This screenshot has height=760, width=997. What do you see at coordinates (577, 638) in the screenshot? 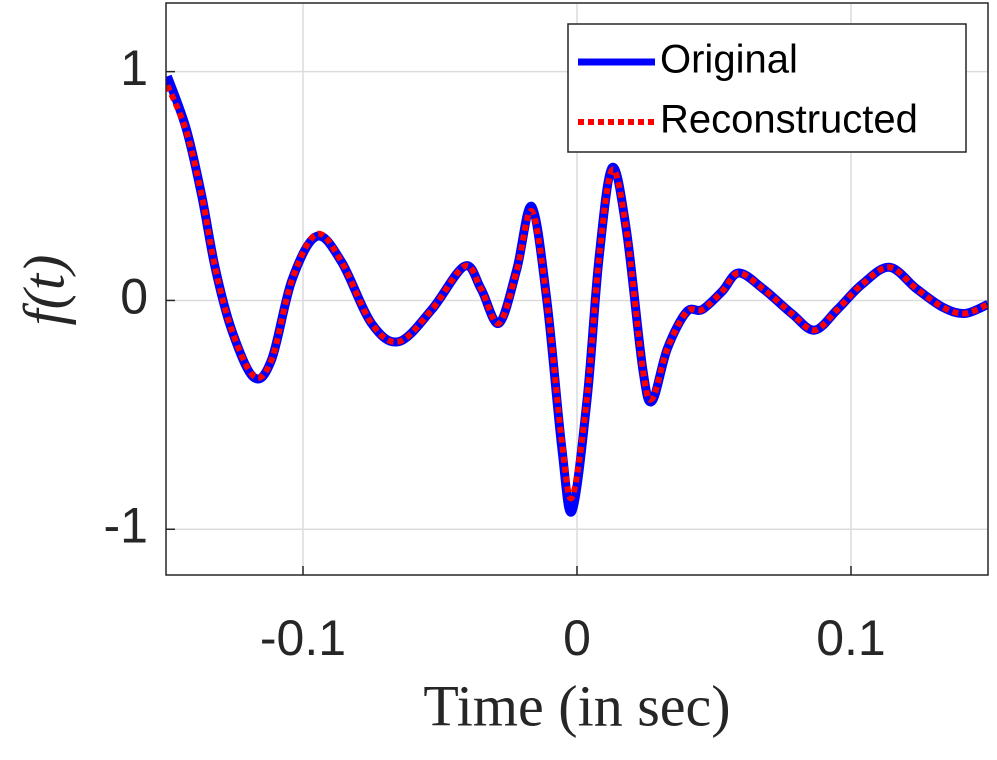
I see `x-tick-label: 0` at bounding box center [577, 638].